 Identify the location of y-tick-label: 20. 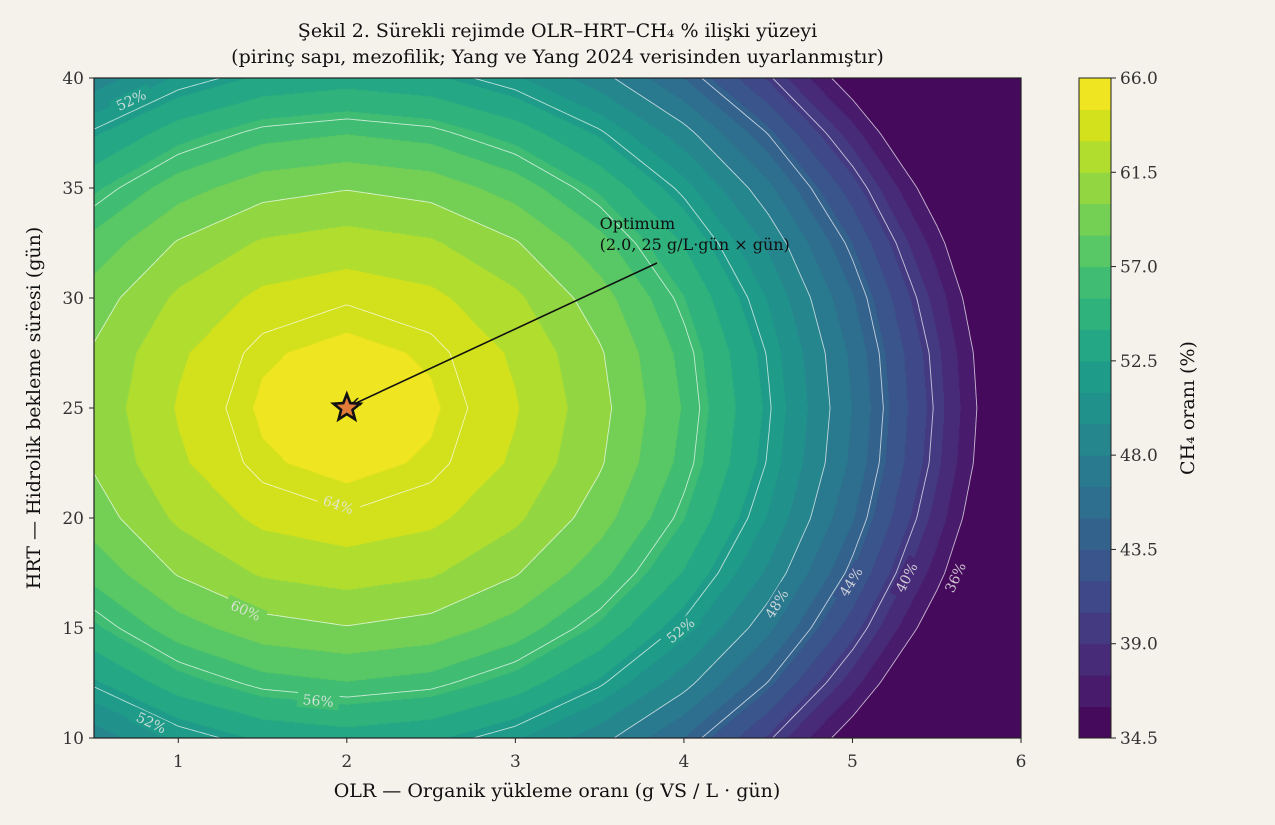
(73, 519).